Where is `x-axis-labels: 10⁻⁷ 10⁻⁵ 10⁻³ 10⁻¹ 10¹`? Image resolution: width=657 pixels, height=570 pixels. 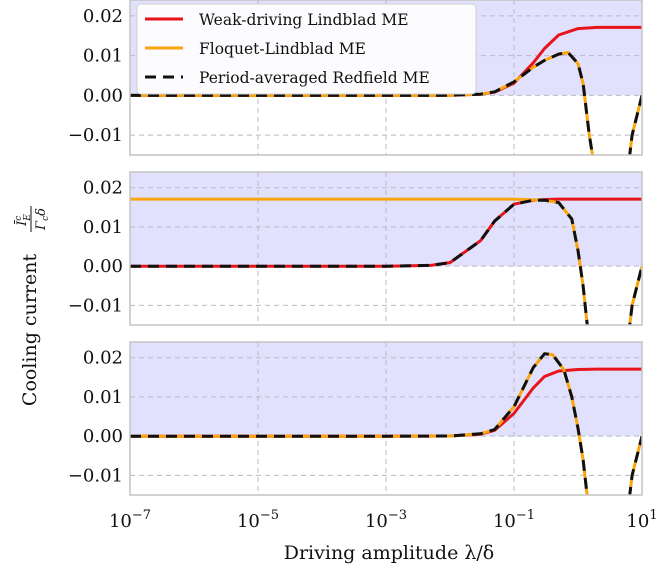
x-axis-labels: 10⁻⁷ 10⁻⁵ 10⁻³ 10⁻¹ 10¹ is located at coordinates (383, 520).